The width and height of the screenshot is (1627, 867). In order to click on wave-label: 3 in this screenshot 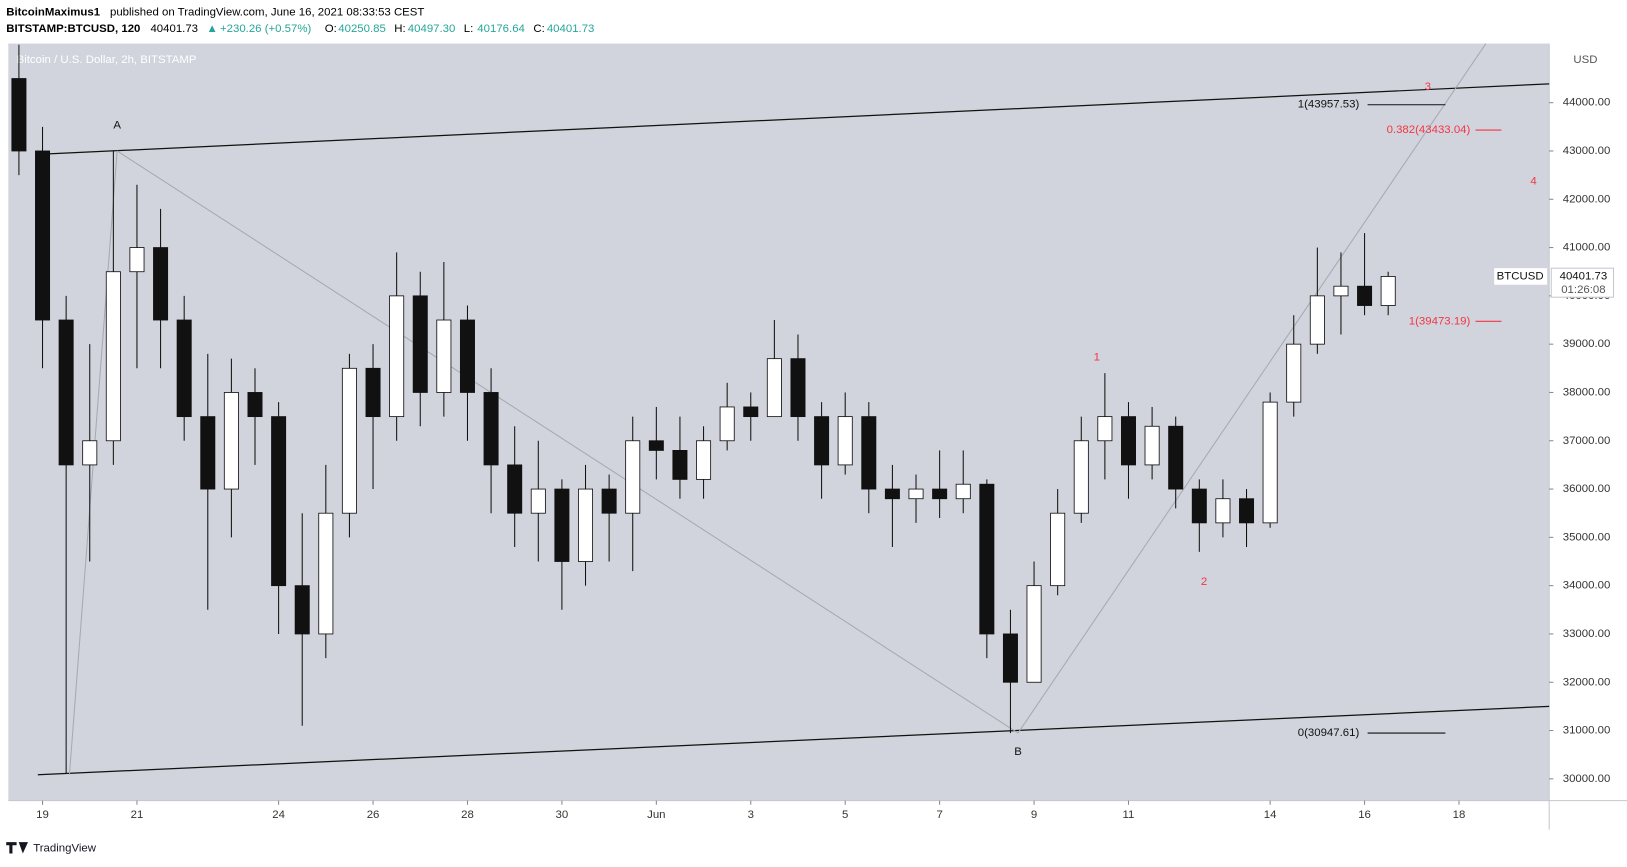, I will do `click(1428, 87)`.